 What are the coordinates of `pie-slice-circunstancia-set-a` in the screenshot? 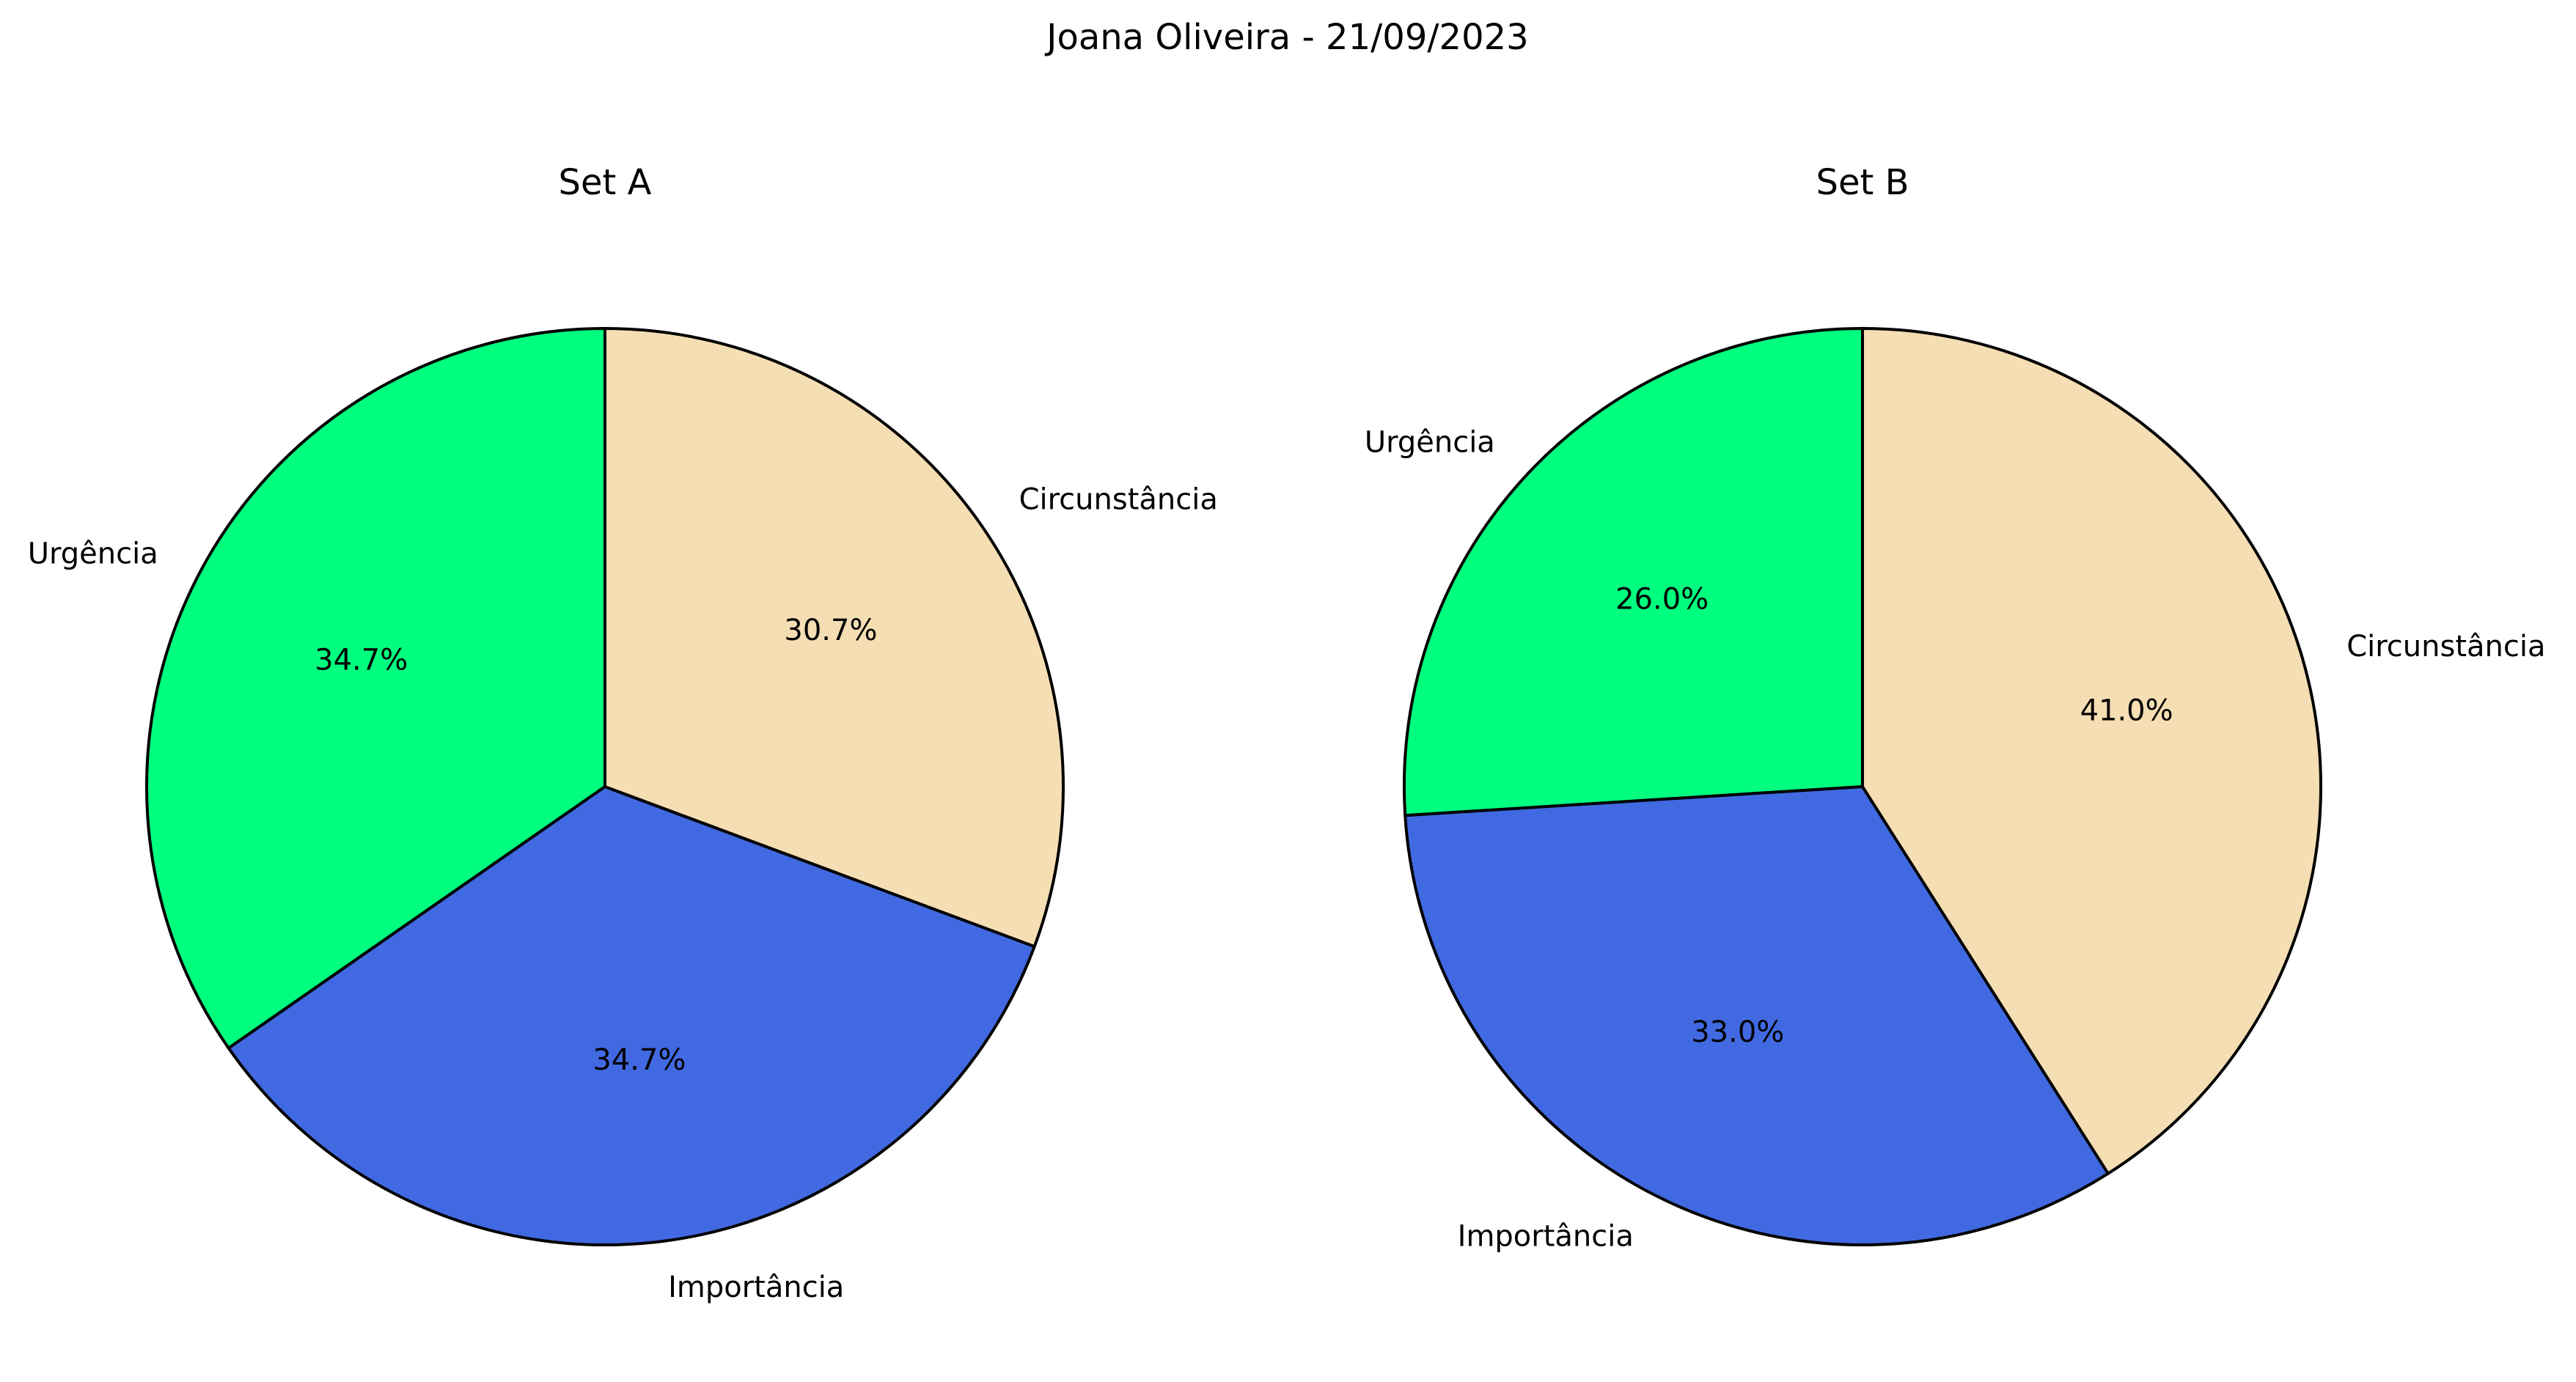 It's located at (834, 637).